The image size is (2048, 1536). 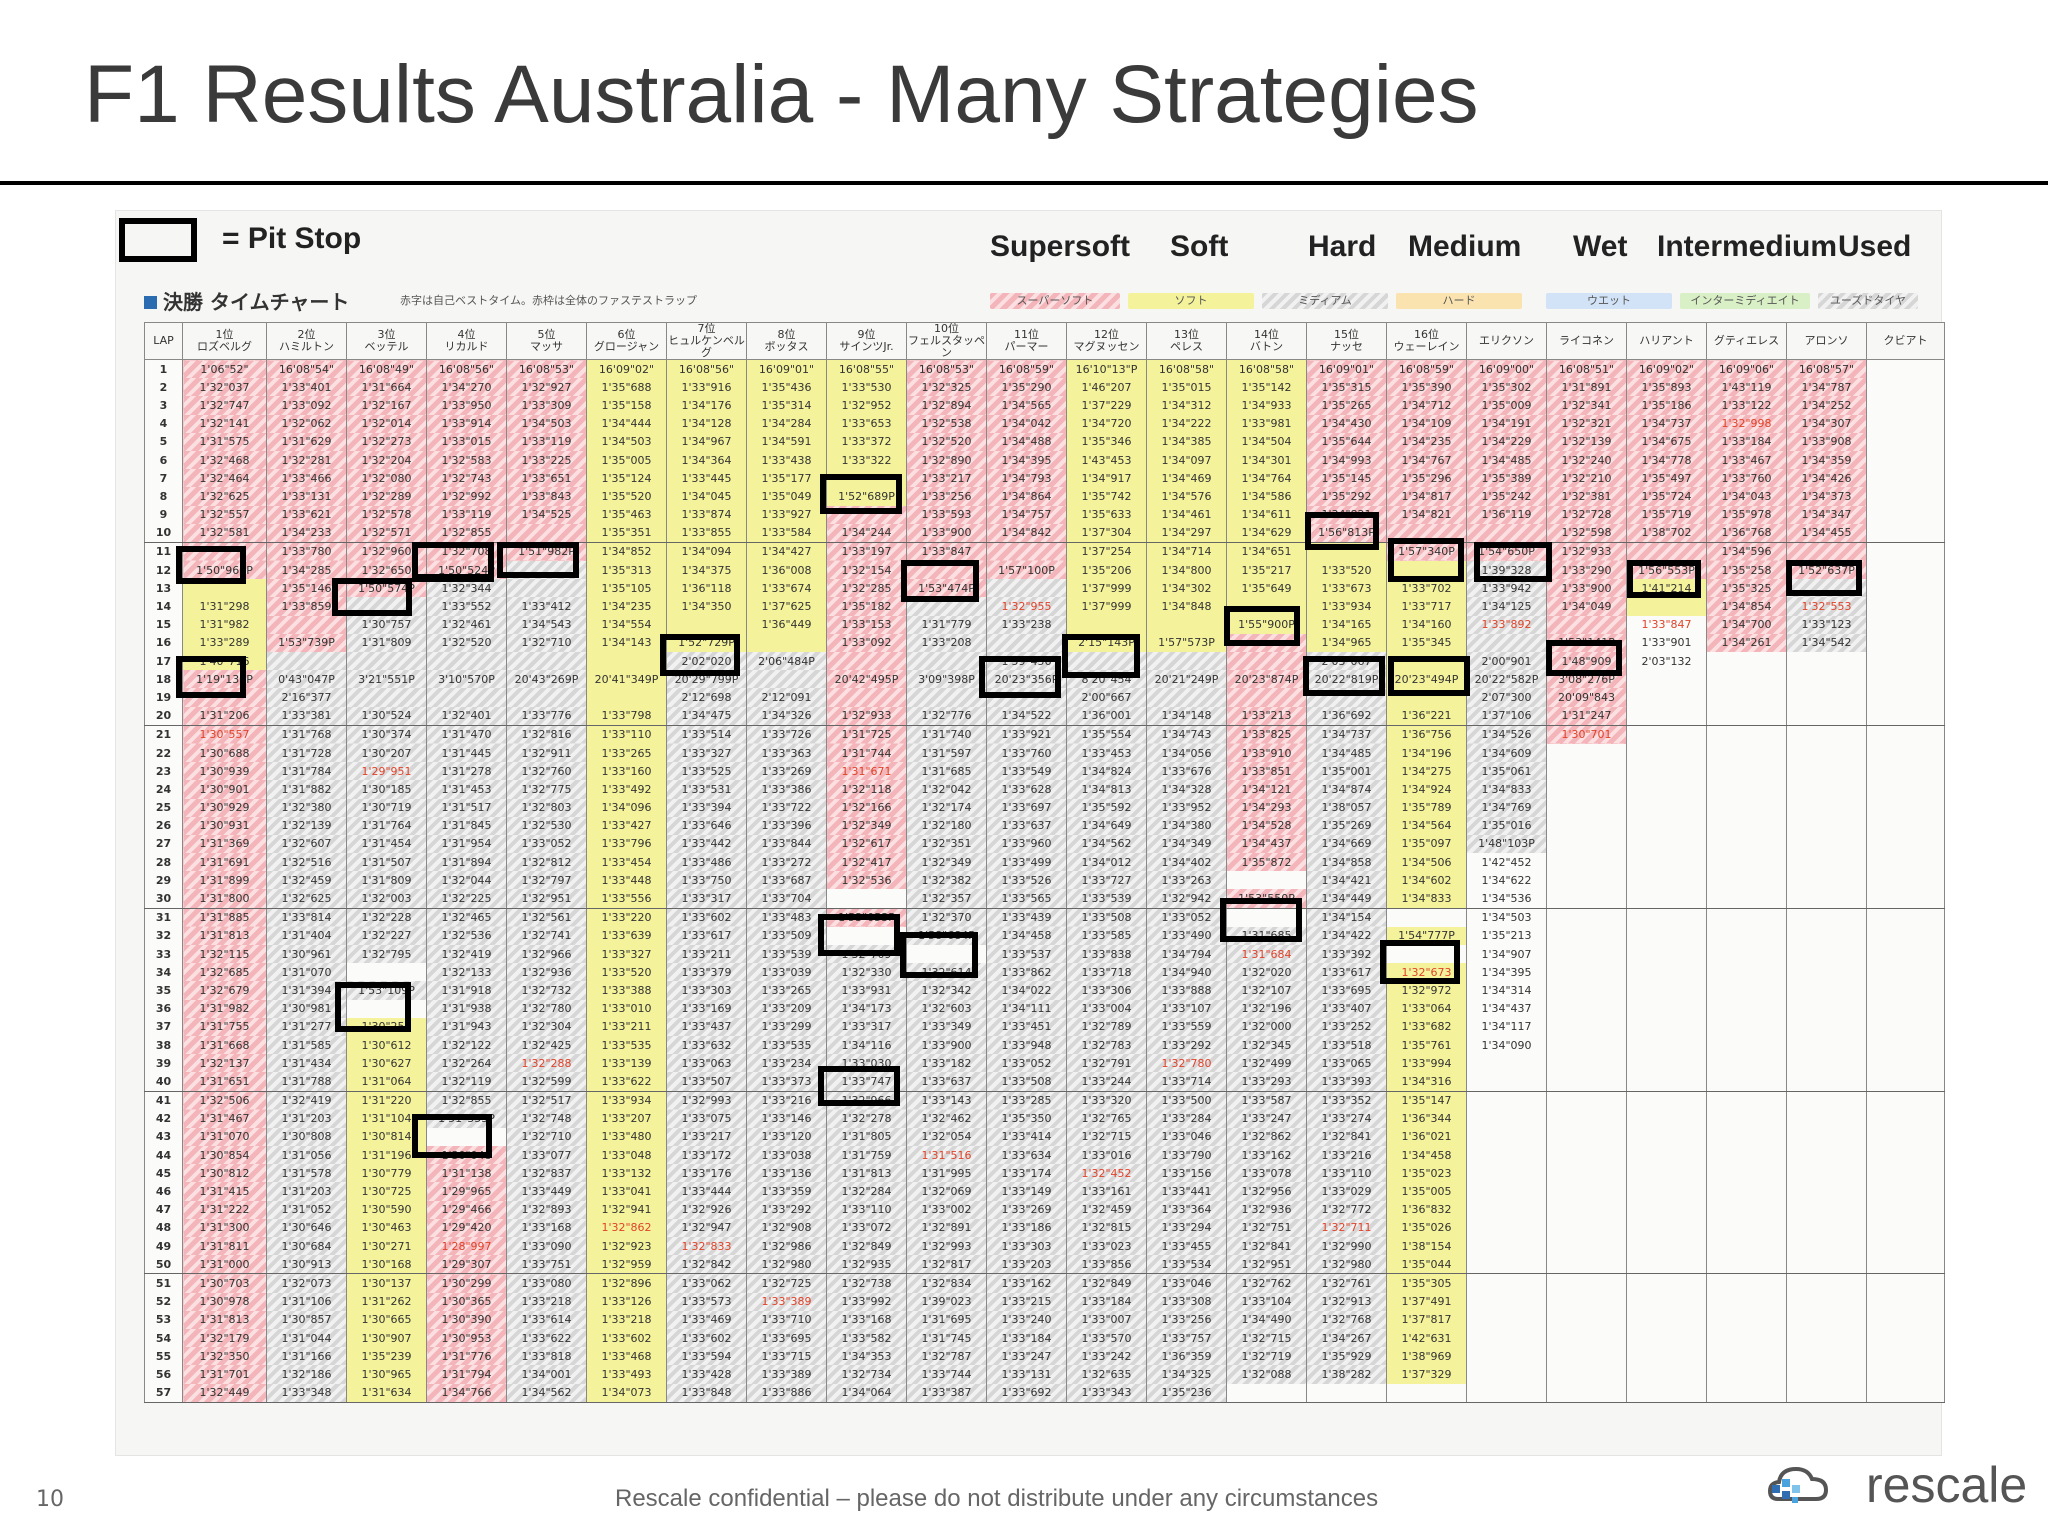 I want to click on lap-time-cell: 20'23"356P, so click(x=1026, y=679).